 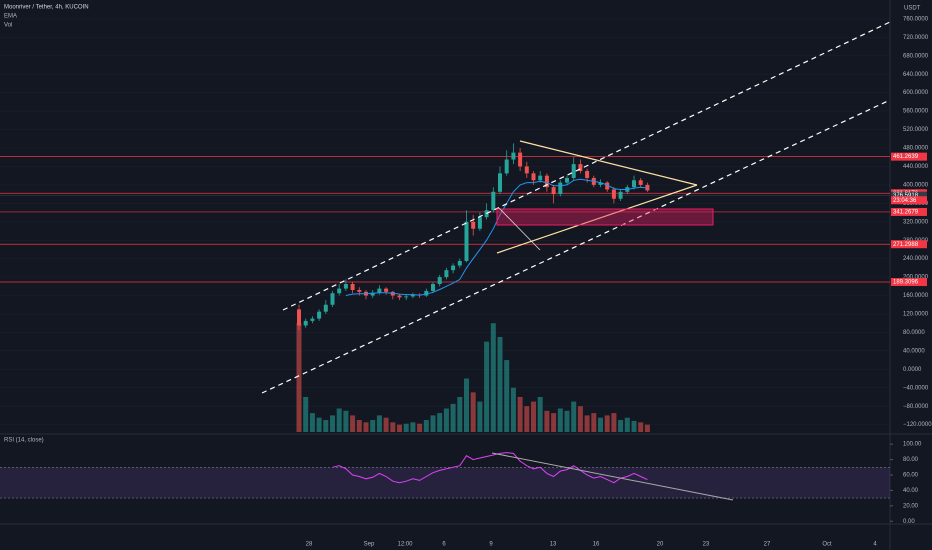 What do you see at coordinates (916, 167) in the screenshot?
I see `y-tick-label: 440.0000` at bounding box center [916, 167].